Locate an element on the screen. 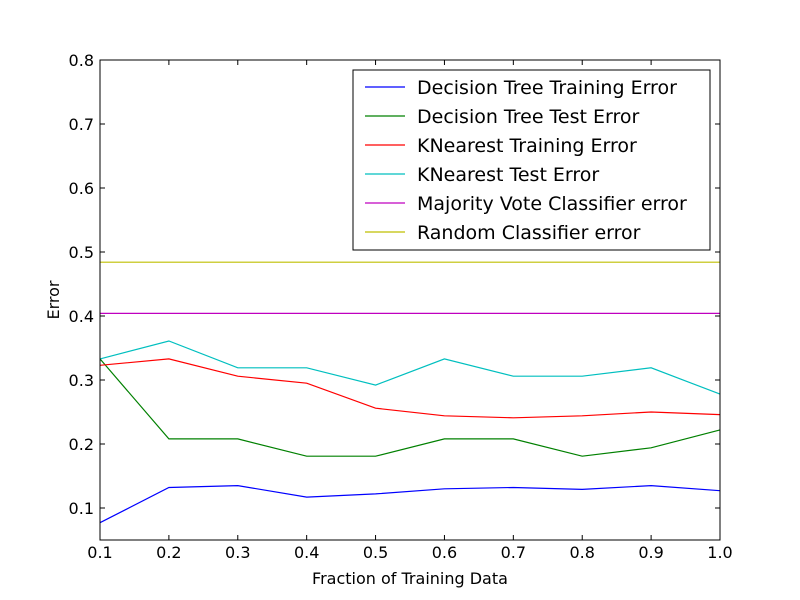  legend-label: KNearest Test Error is located at coordinates (508, 175).